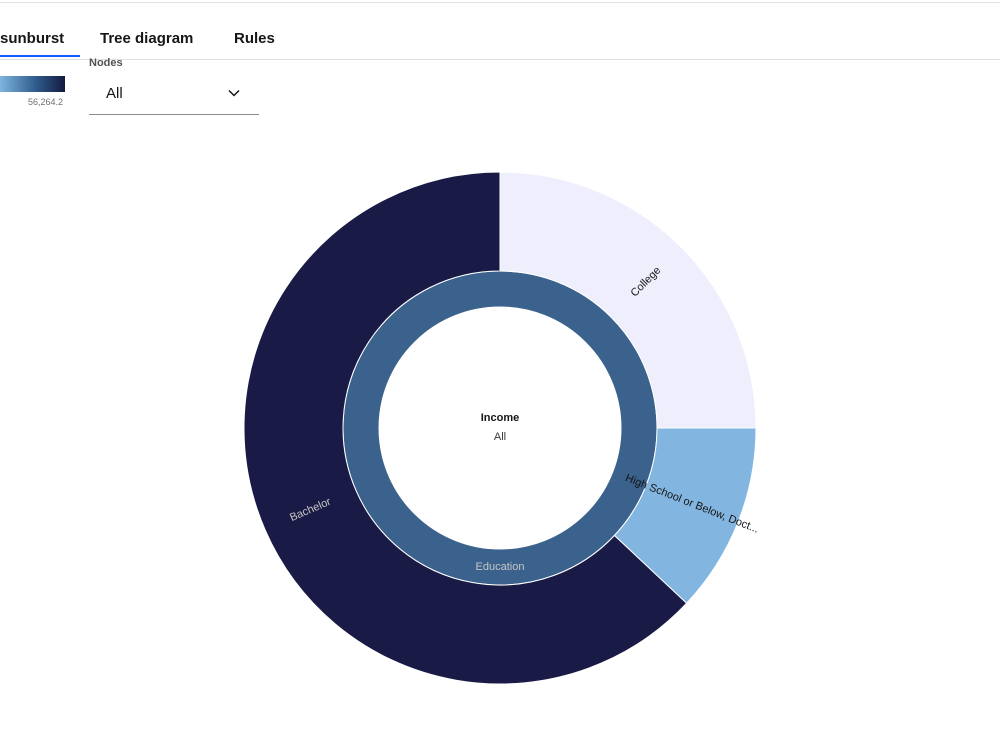 This screenshot has height=750, width=1000. I want to click on tab-rules: Rules, so click(254, 38).